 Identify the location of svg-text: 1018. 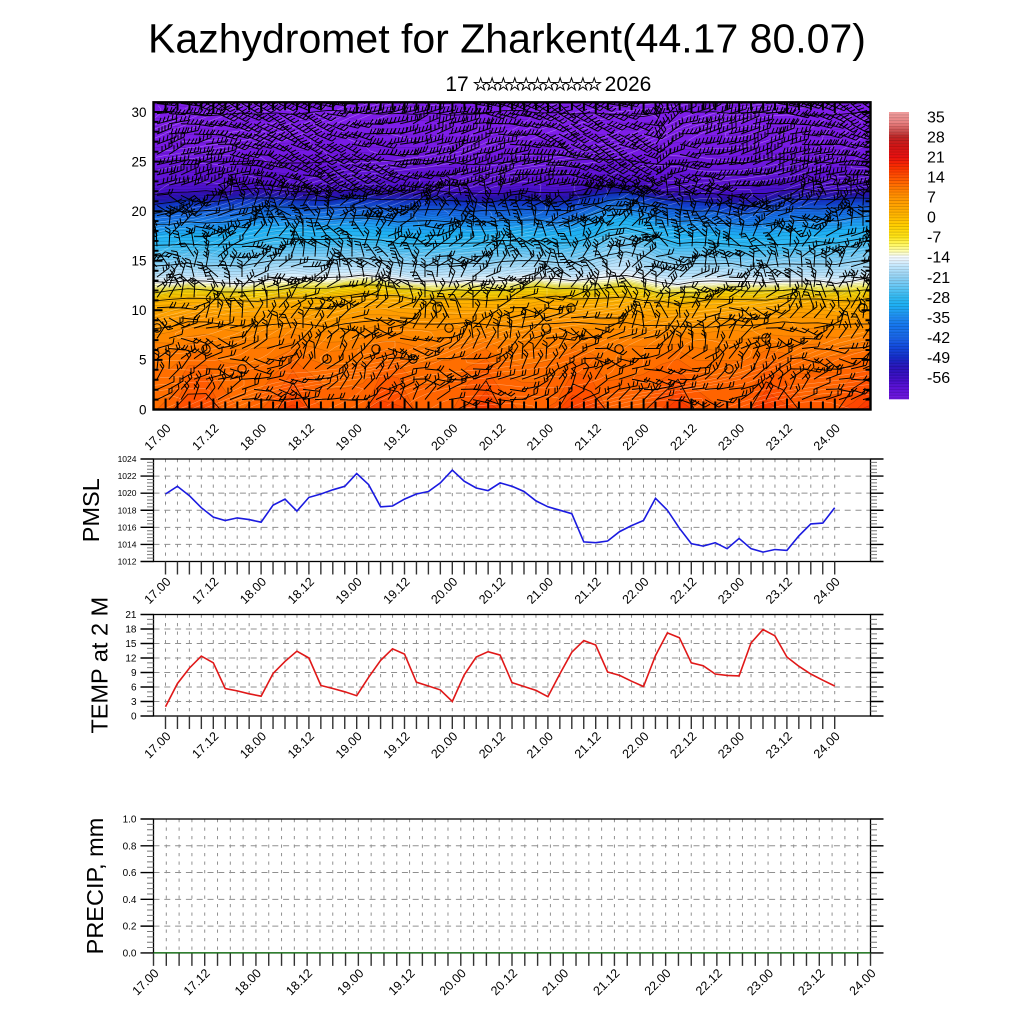
(127, 510).